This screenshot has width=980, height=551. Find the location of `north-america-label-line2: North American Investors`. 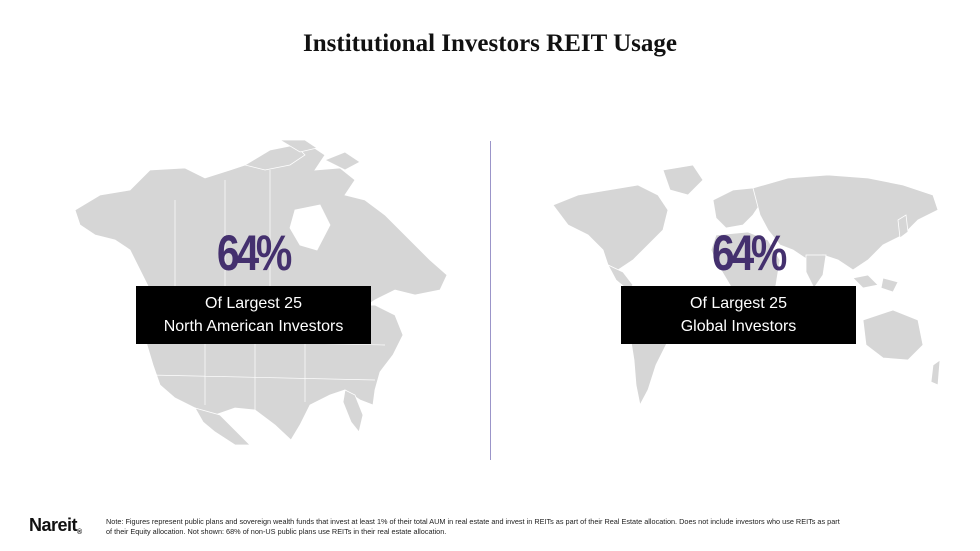

north-america-label-line2: North American Investors is located at coordinates (253, 326).